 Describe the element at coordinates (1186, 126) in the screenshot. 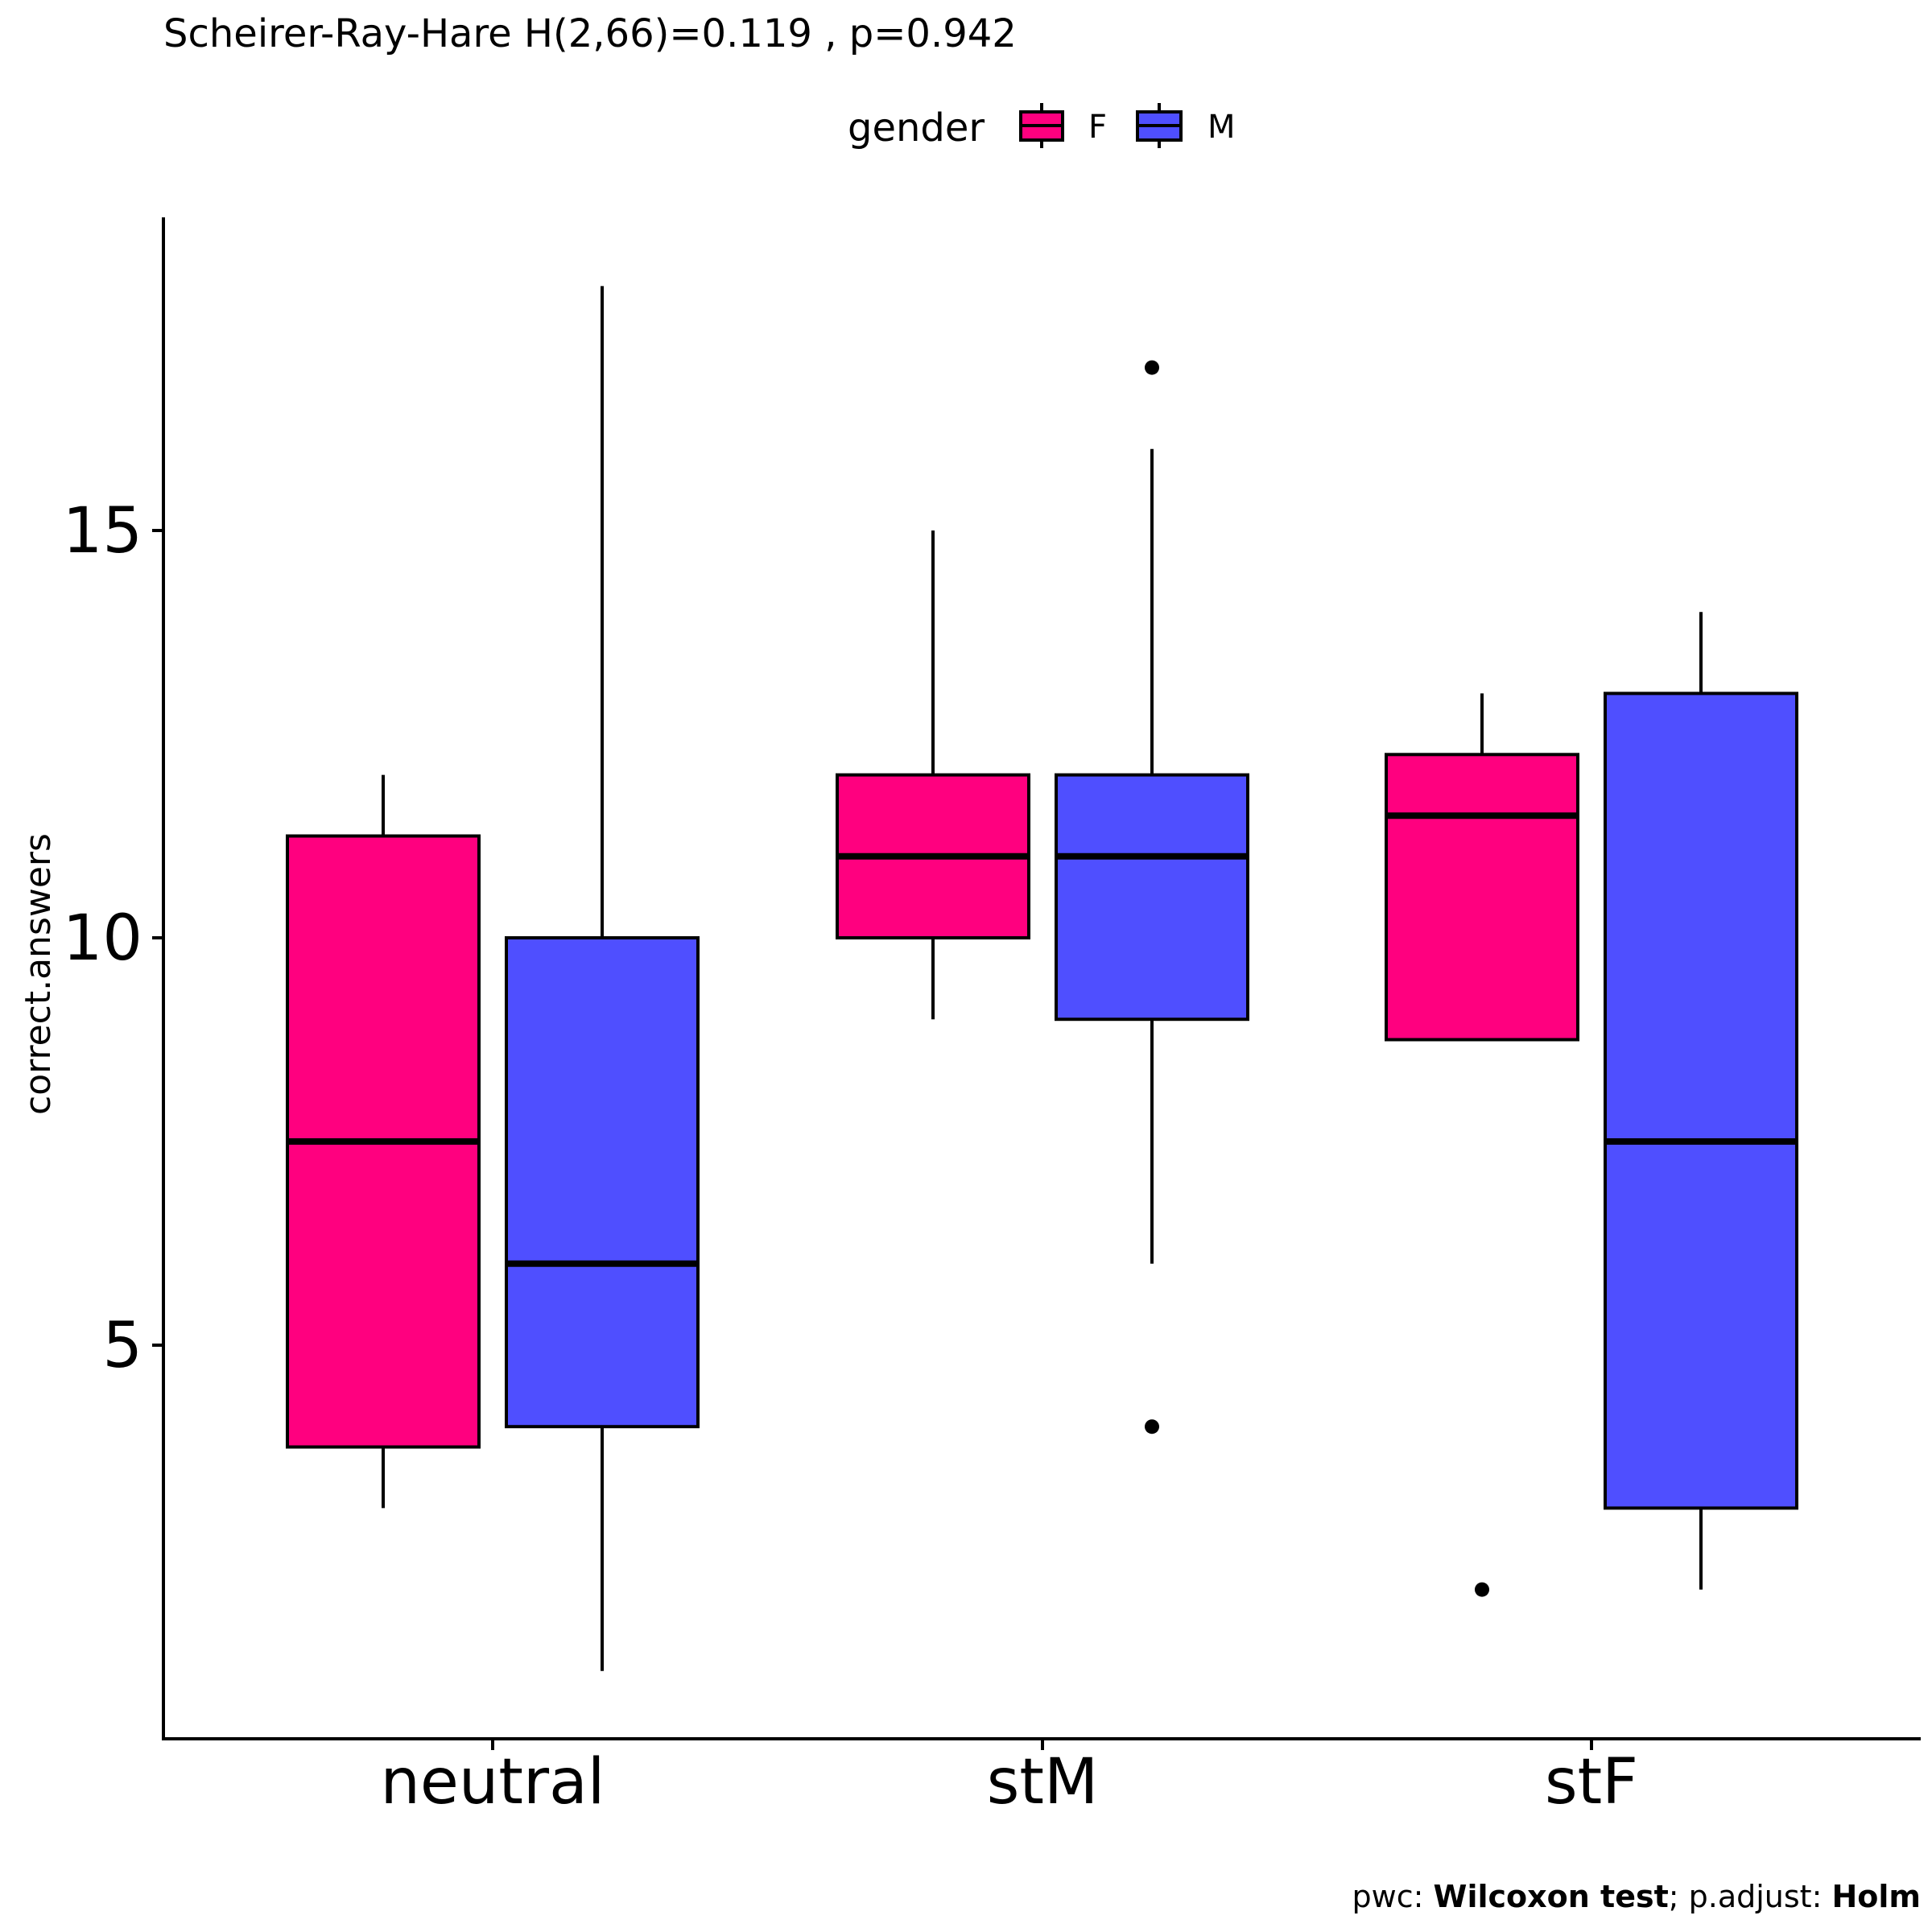

I see `legend-key-m: M` at that location.